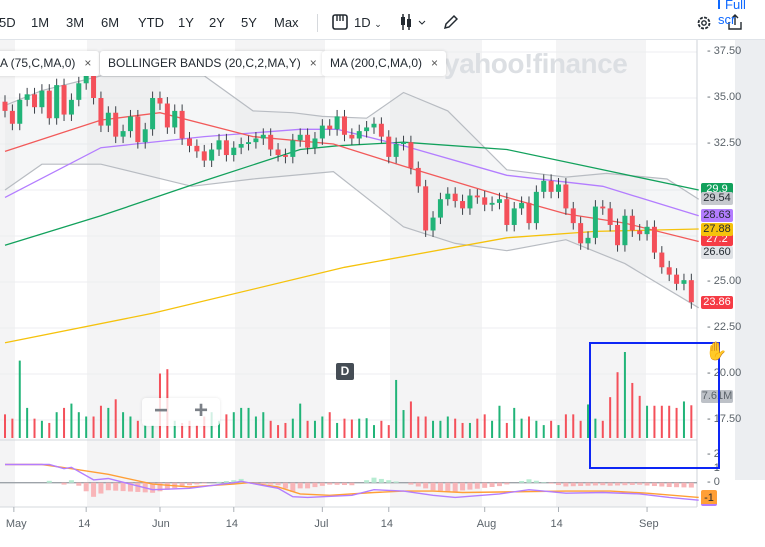  Describe the element at coordinates (345, 371) in the screenshot. I see `dividend-marker: D` at that location.